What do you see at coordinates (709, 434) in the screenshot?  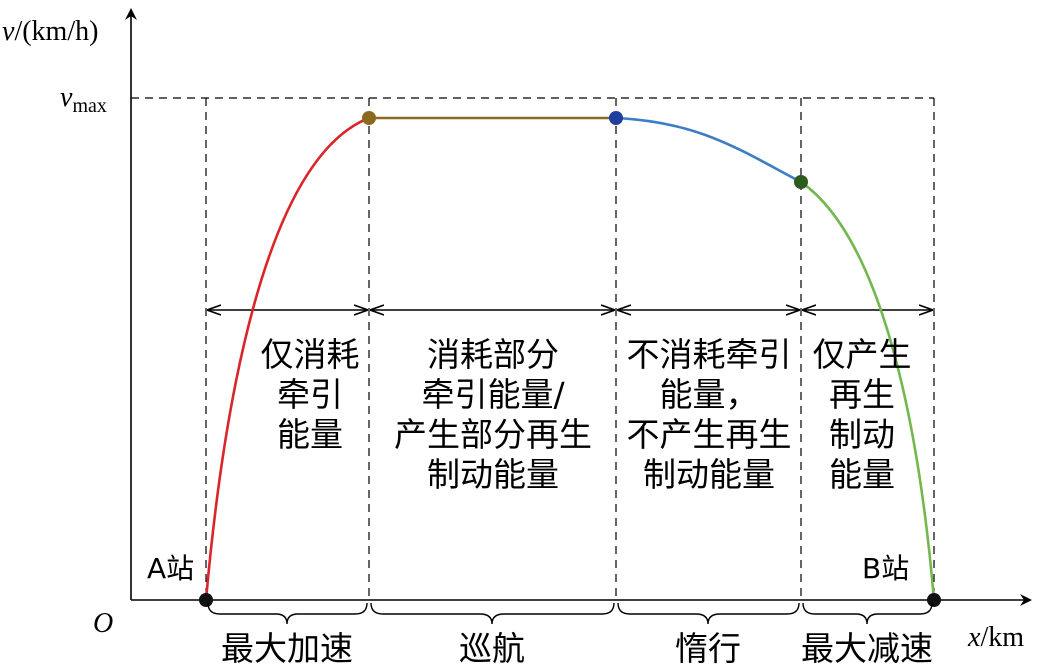 I see `svg-text: 不产生再生` at bounding box center [709, 434].